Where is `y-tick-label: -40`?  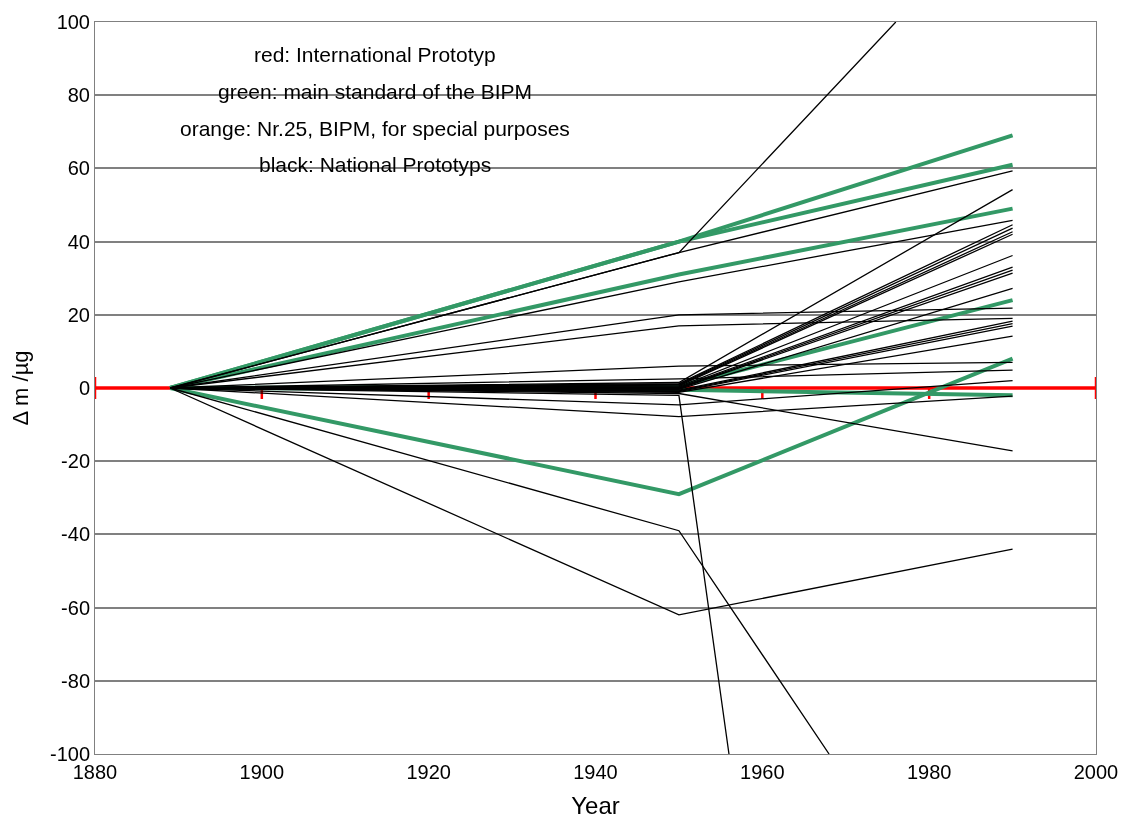 y-tick-label: -40 is located at coordinates (75, 534).